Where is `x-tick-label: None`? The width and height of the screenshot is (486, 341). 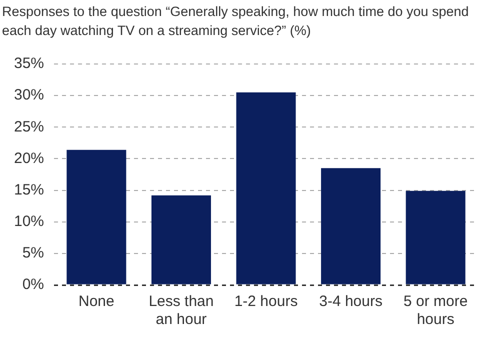
x-tick-label: None is located at coordinates (96, 301).